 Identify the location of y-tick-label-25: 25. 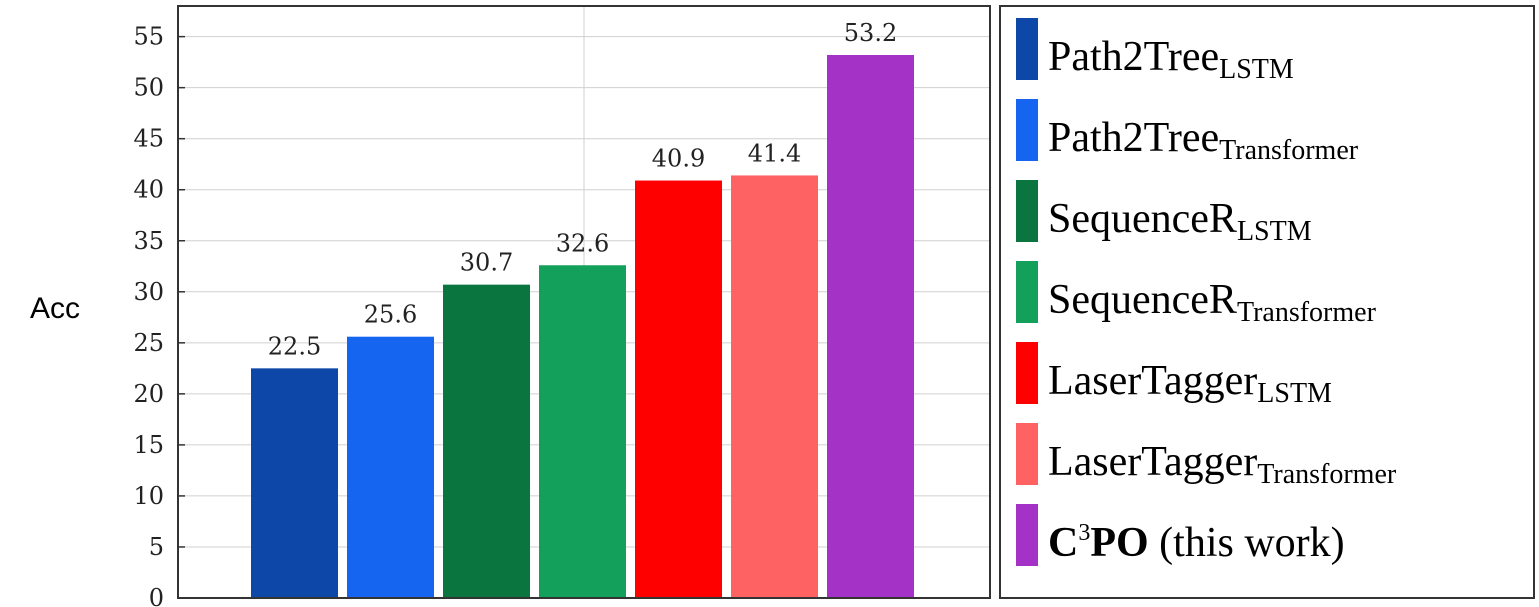
(148, 343).